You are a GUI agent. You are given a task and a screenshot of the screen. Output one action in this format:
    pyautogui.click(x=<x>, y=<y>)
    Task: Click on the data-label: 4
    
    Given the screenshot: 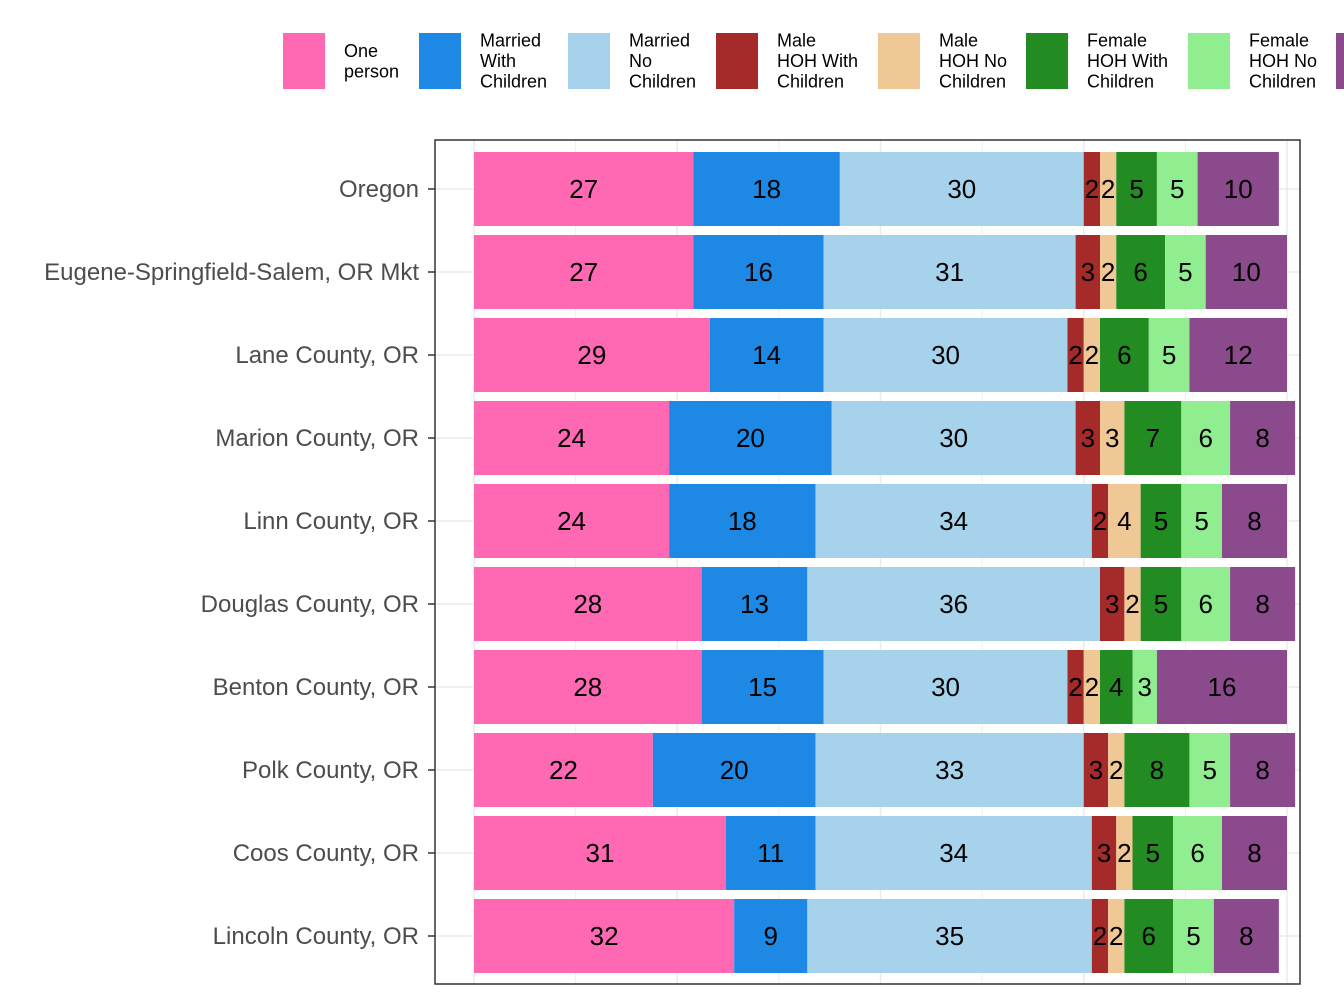 What is the action you would take?
    pyautogui.click(x=1124, y=521)
    